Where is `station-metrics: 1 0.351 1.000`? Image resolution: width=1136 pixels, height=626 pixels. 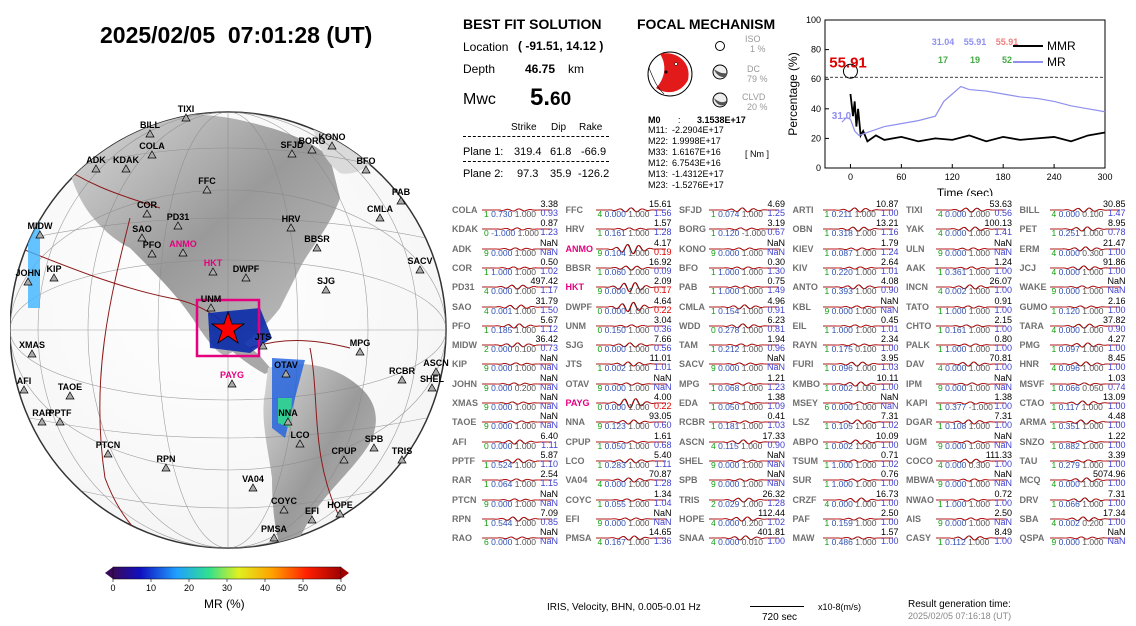
station-metrics: 1 0.351 1.000 is located at coordinates (1078, 426).